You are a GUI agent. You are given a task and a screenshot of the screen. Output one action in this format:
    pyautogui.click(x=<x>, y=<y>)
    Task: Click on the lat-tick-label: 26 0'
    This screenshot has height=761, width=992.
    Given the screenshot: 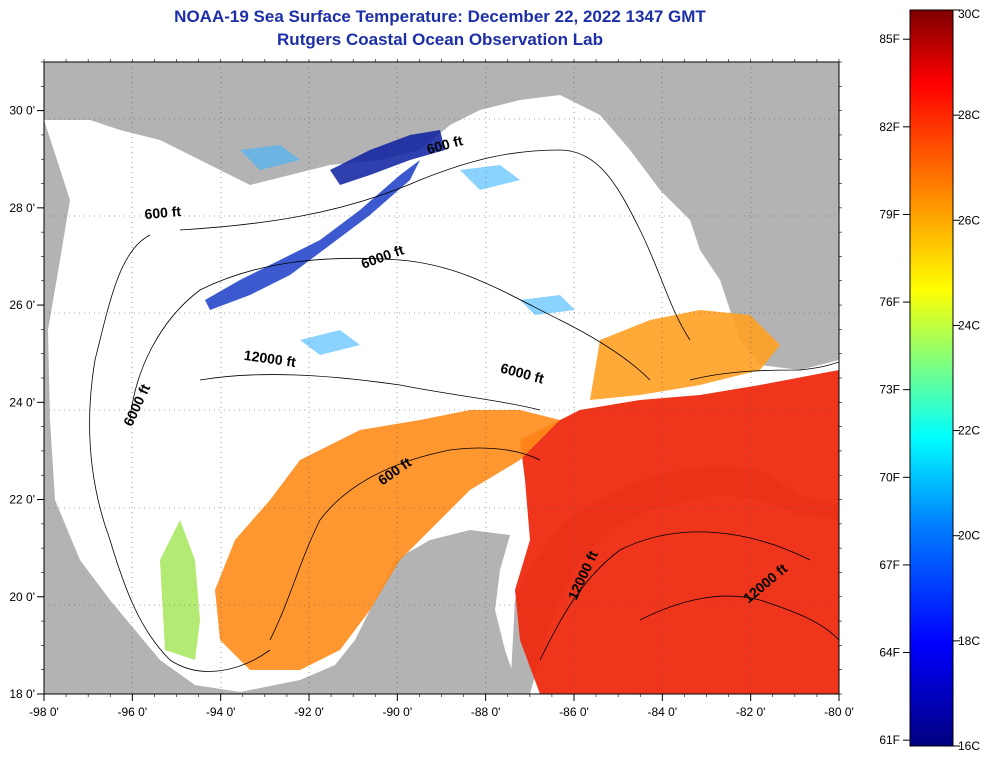 What is the action you would take?
    pyautogui.click(x=22, y=305)
    